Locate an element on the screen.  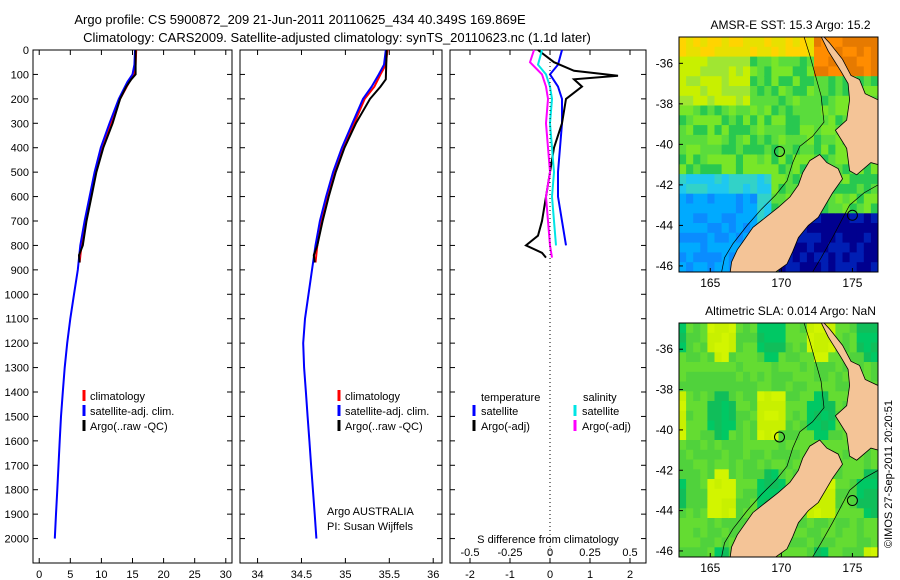
argo-float-marker is located at coordinates (779, 437).